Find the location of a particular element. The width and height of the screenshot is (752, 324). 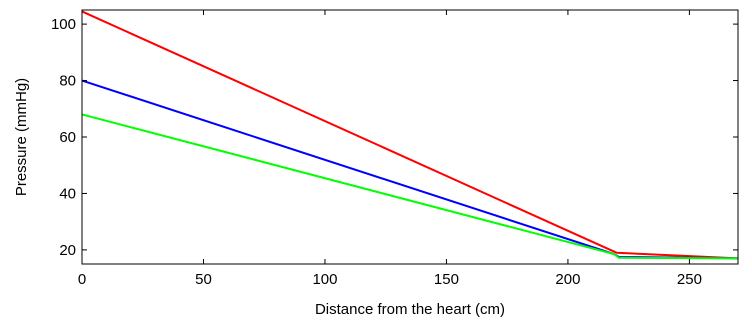

y-tick-label: 80 is located at coordinates (67, 81).